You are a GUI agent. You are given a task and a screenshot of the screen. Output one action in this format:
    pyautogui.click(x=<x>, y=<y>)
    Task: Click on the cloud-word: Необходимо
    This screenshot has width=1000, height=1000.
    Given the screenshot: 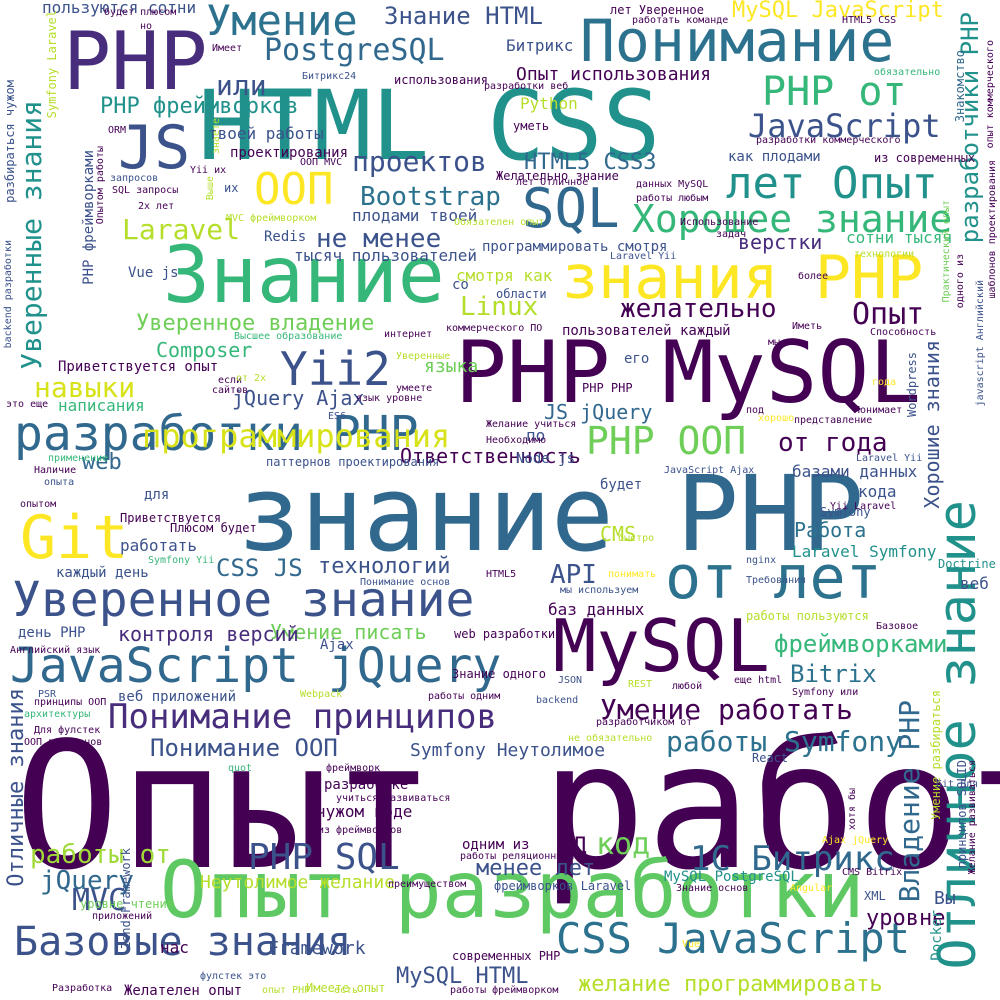 What is the action you would take?
    pyautogui.click(x=516, y=440)
    